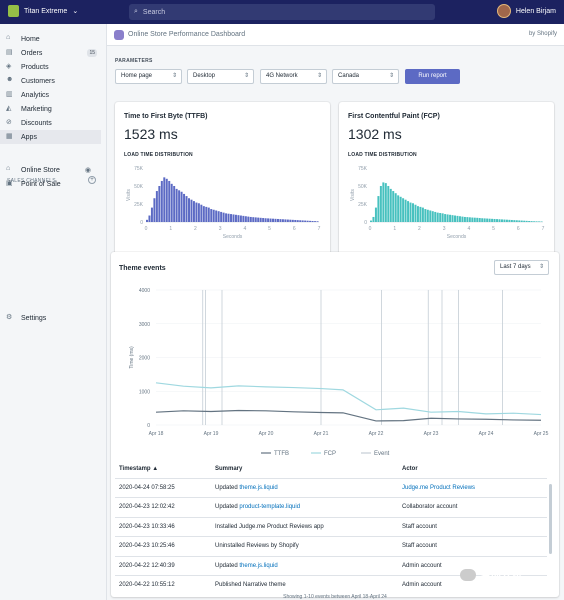 This screenshot has height=600, width=564. Describe the element at coordinates (35, 67) in the screenshot. I see `sidebar-item-label: Products` at that location.